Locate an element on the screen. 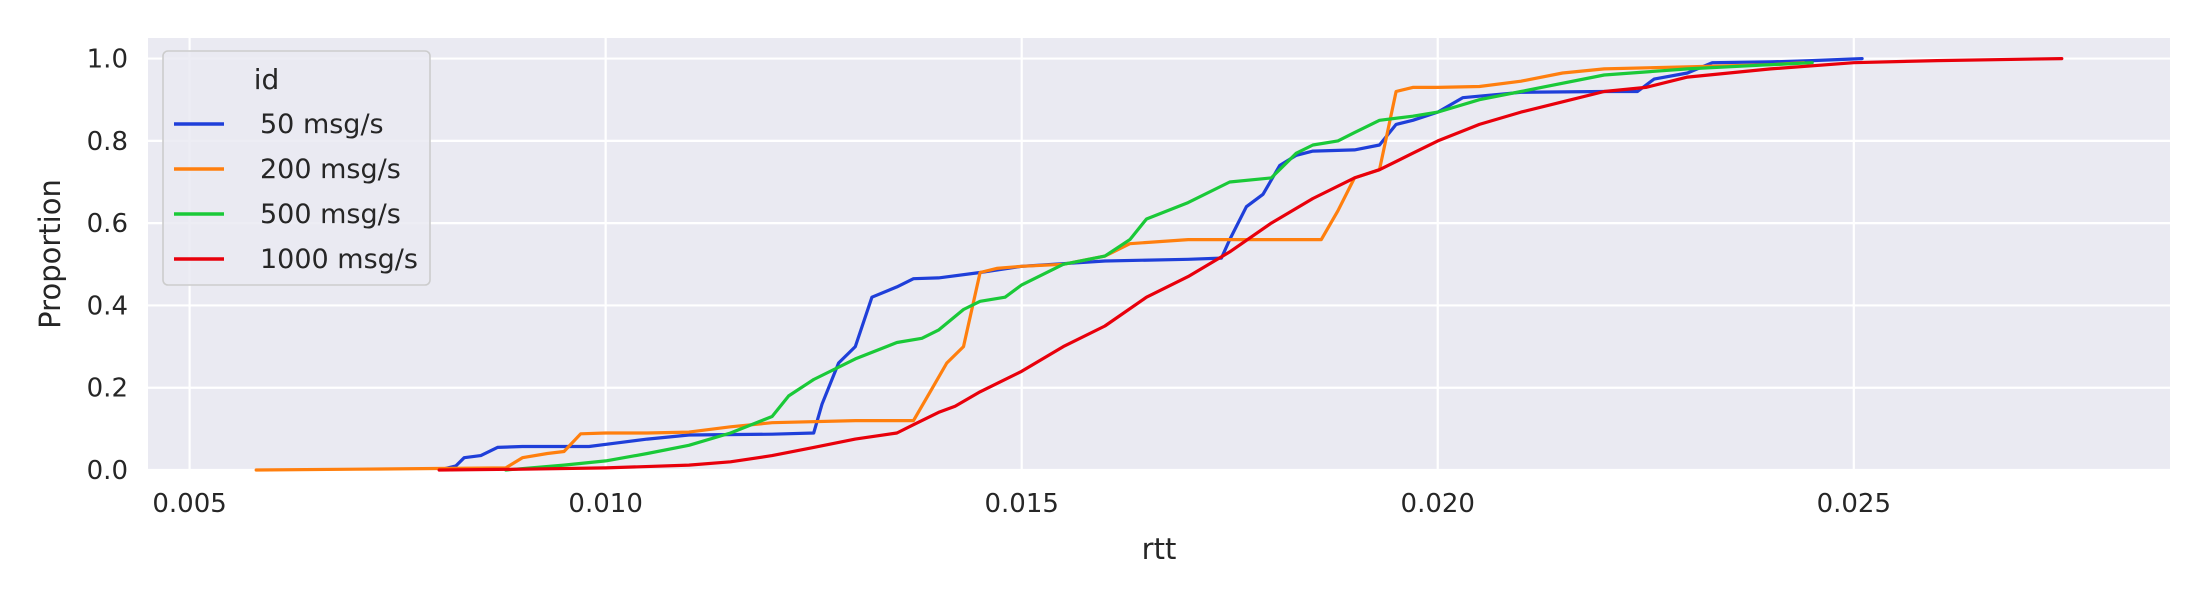 The image size is (2200, 600). y-axis-label: Proportion is located at coordinates (50, 254).